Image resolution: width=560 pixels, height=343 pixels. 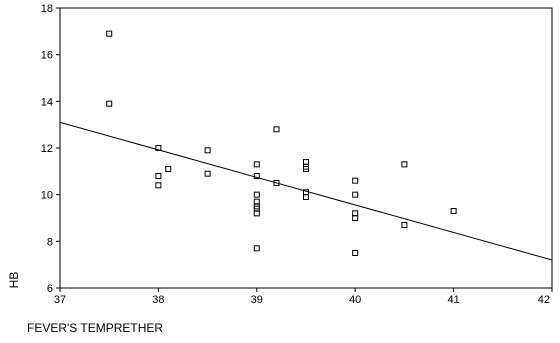 I want to click on y-axis-ticks: 6 8 10 12 14 16 18, so click(x=50, y=149).